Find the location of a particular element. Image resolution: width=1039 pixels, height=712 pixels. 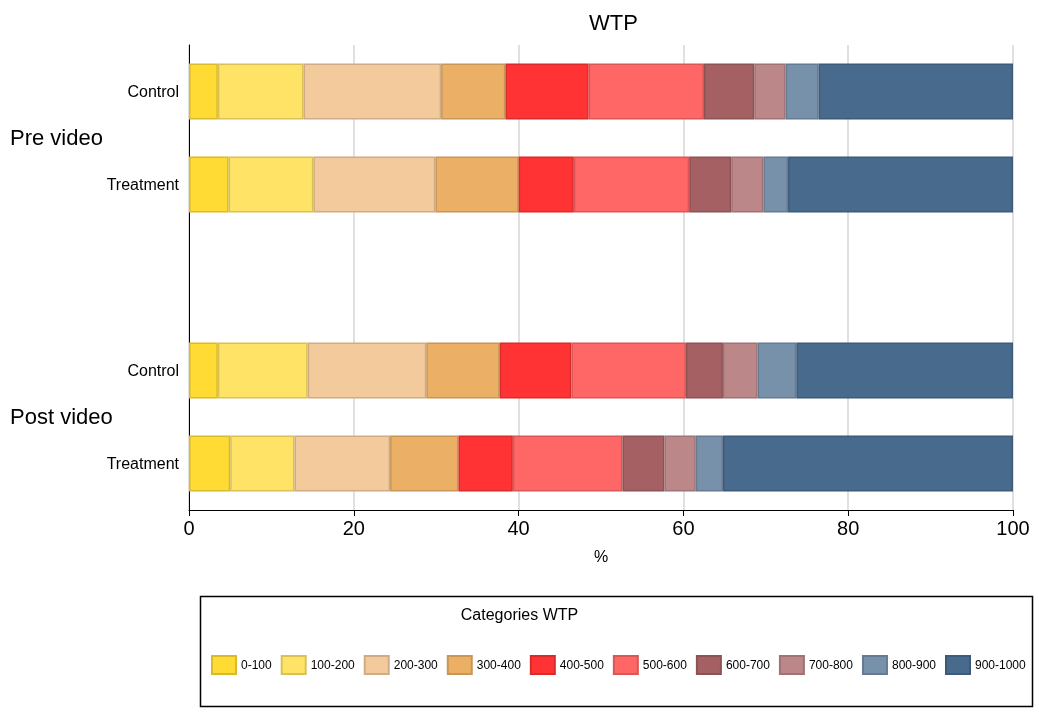

x-axis-title: % is located at coordinates (601, 556).